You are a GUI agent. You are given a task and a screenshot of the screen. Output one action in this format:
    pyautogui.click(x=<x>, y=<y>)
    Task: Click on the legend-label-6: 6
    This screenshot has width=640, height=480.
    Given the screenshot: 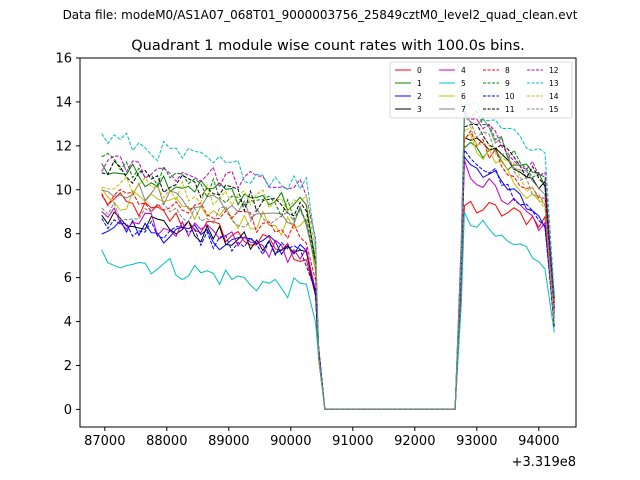 What is the action you would take?
    pyautogui.click(x=463, y=96)
    